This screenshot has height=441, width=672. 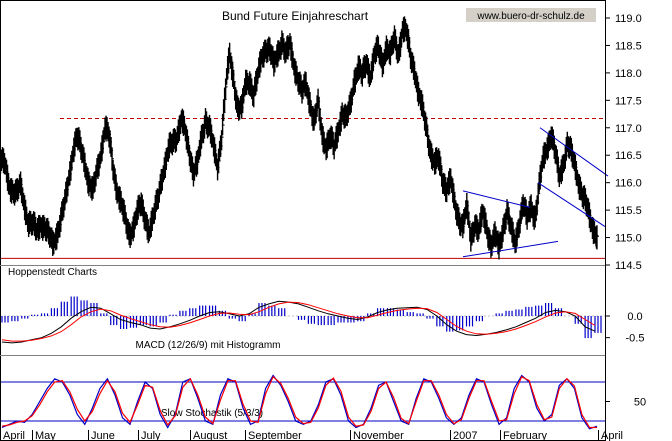 I want to click on x-tick-label: February, so click(x=525, y=435).